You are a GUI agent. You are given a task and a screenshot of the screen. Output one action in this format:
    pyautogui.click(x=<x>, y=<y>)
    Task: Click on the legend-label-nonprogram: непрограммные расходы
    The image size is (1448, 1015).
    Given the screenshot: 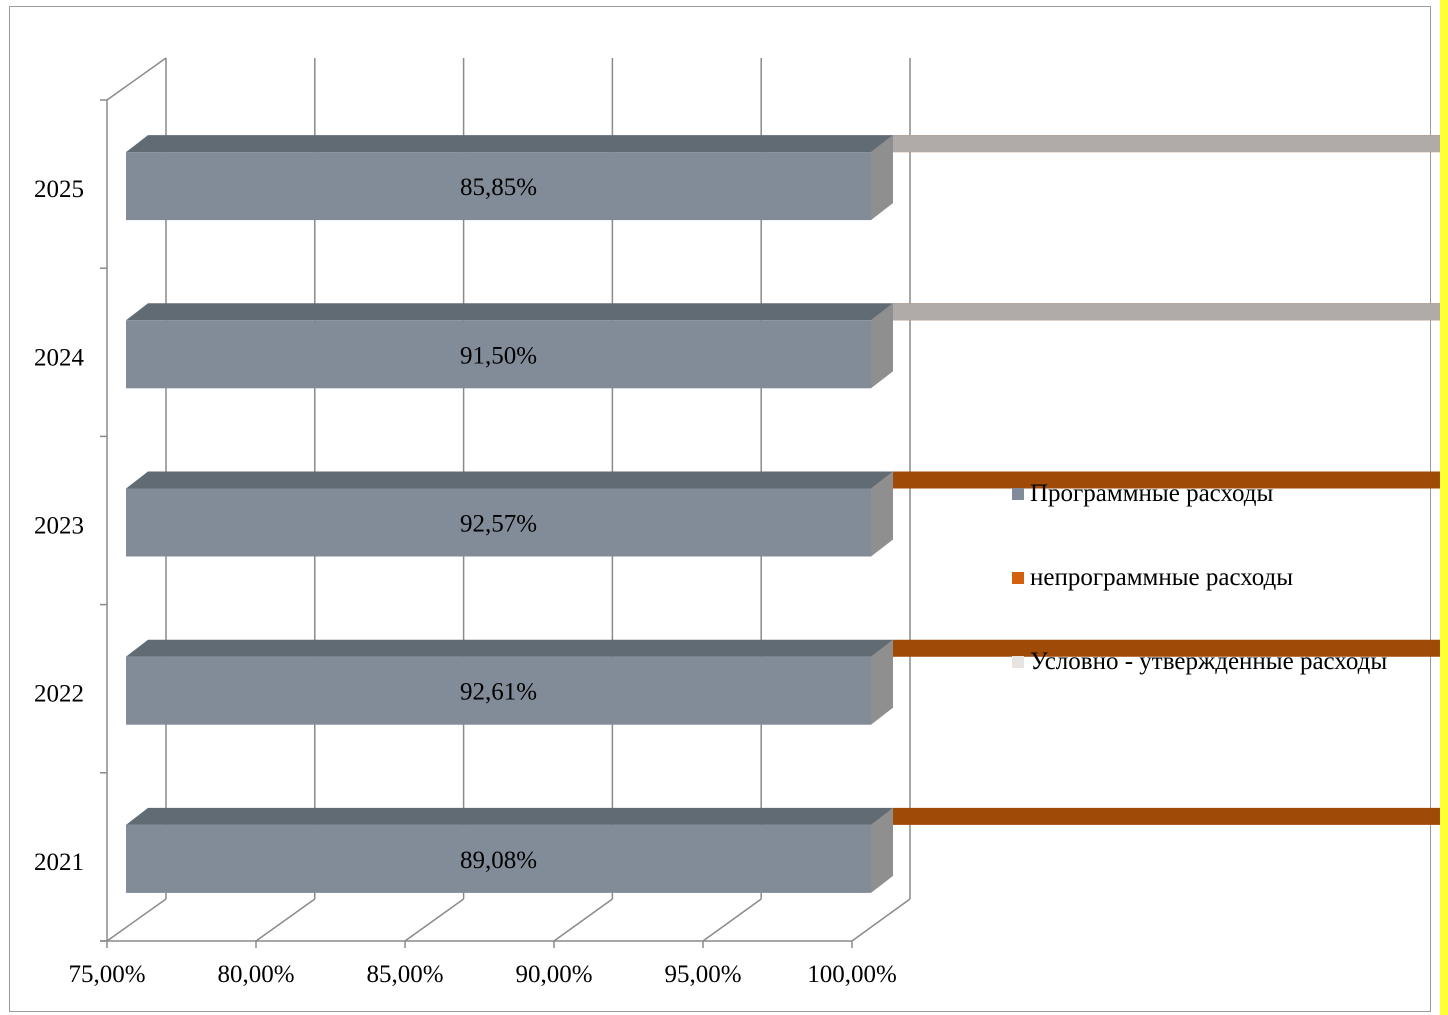 What is the action you would take?
    pyautogui.click(x=1162, y=577)
    